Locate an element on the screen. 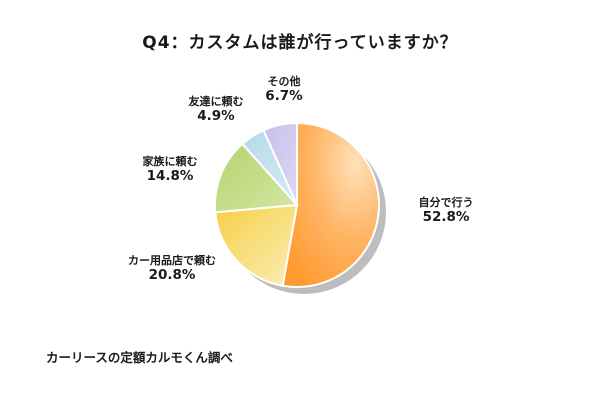 This screenshot has width=600, height=400. slice-other is located at coordinates (280, 163).